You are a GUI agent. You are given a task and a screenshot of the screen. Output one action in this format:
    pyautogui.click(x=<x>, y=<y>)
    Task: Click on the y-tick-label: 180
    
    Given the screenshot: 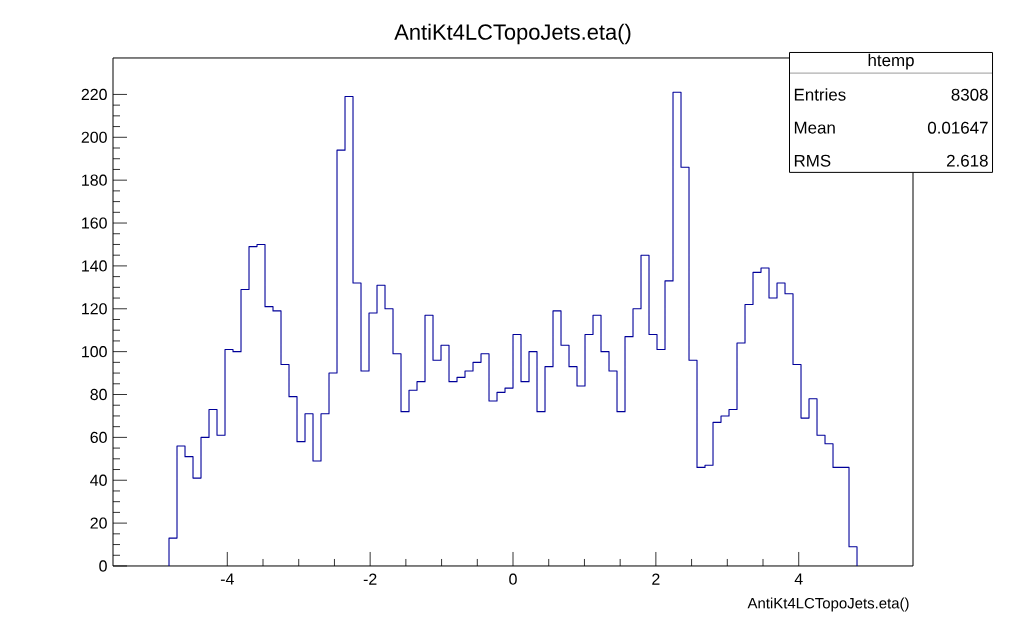 What is the action you would take?
    pyautogui.click(x=94, y=180)
    